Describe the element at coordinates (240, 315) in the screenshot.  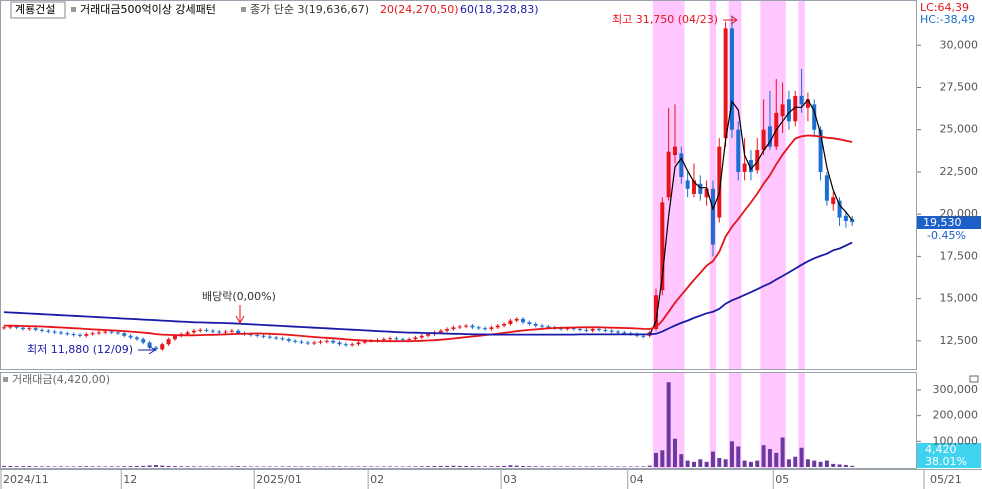
I see `dividend-arrow` at that location.